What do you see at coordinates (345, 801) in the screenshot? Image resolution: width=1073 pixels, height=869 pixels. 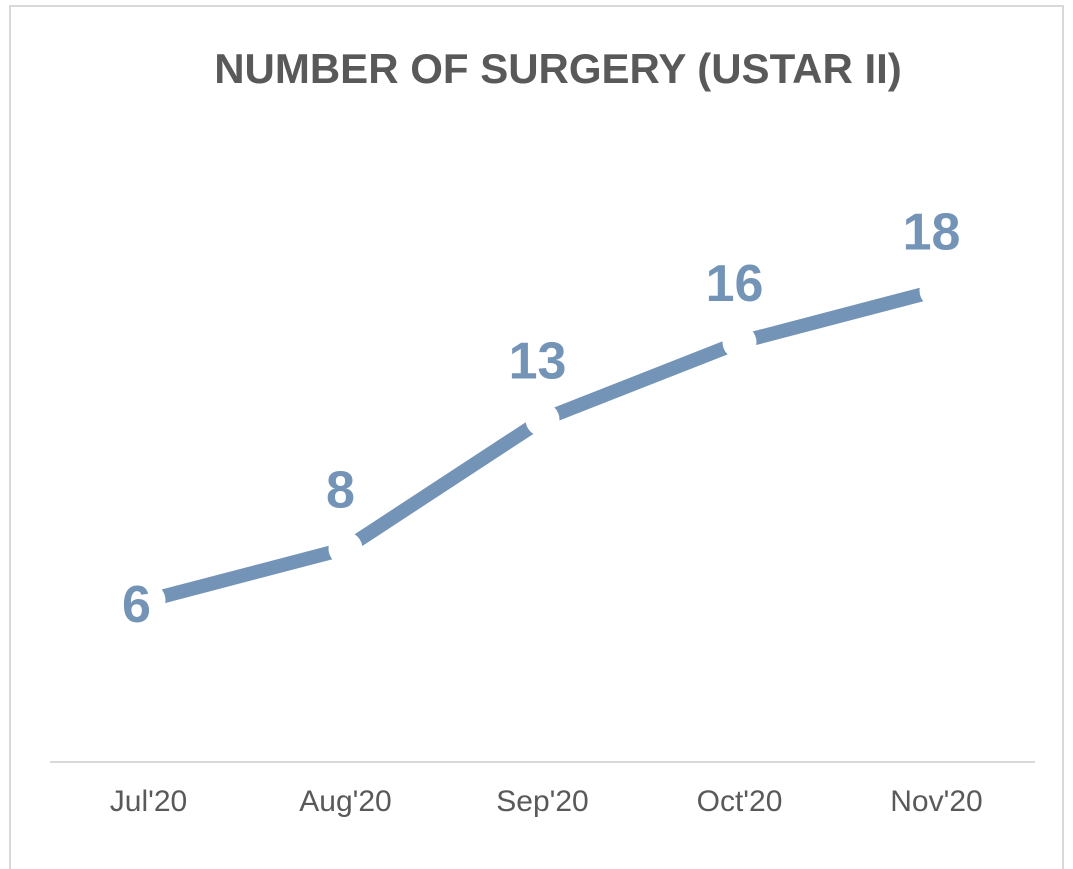 I see `x-tick-label: Aug'20` at bounding box center [345, 801].